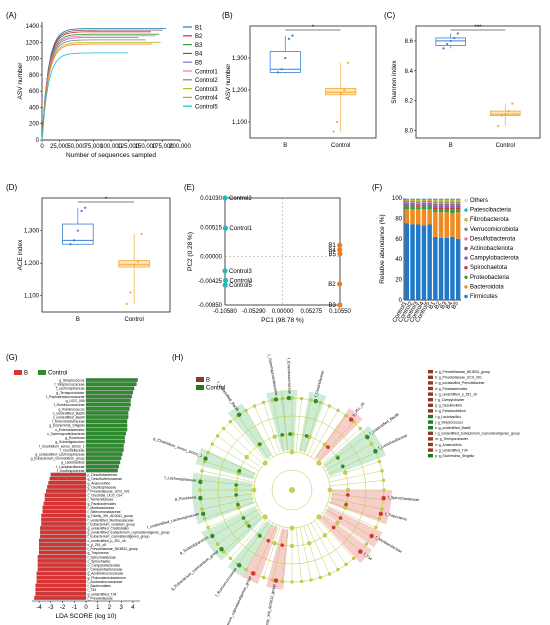 This screenshot has width=550, height=625. What do you see at coordinates (97, 545) in the screenshot?
I see `lda-bar-label: c_p_251_o5` at bounding box center [97, 545].